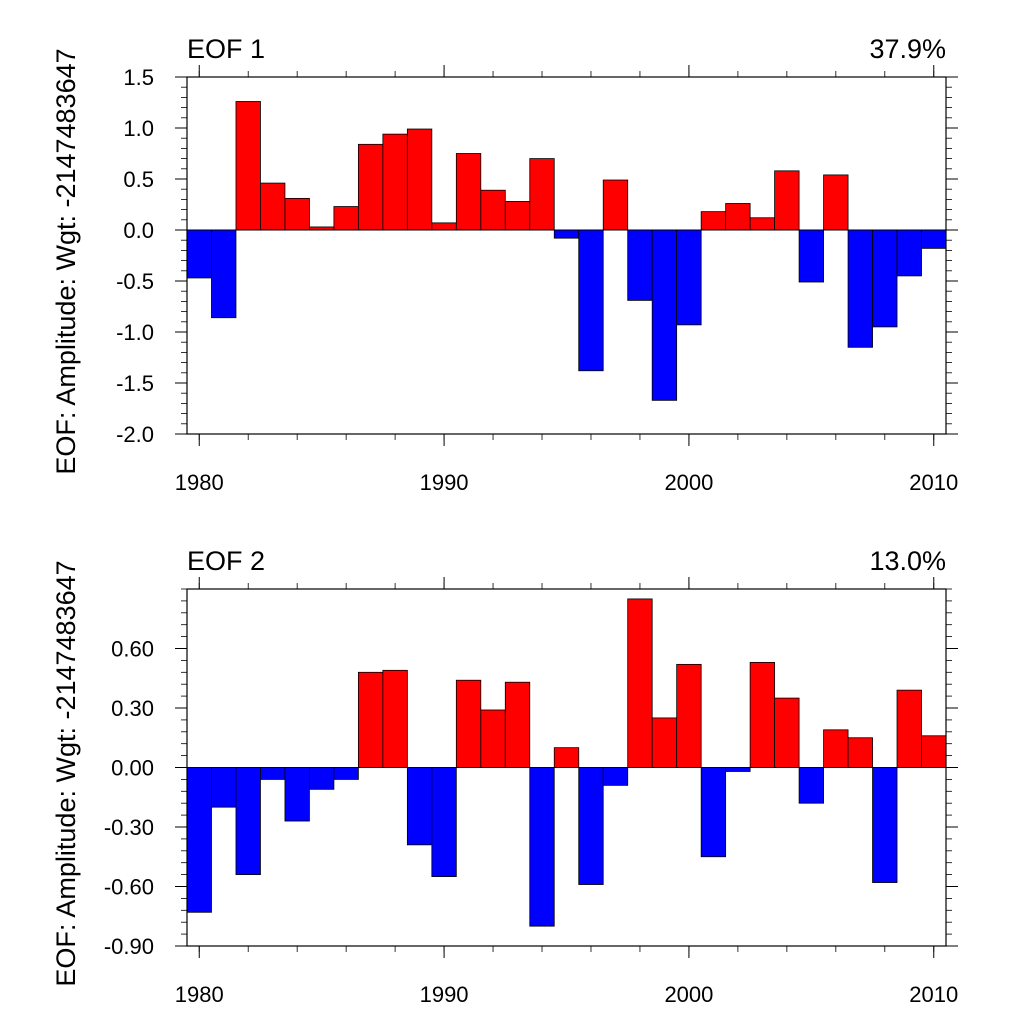 The image size is (1024, 1024). What do you see at coordinates (199, 482) in the screenshot?
I see `eof-1-x-tick-label: 1980` at bounding box center [199, 482].